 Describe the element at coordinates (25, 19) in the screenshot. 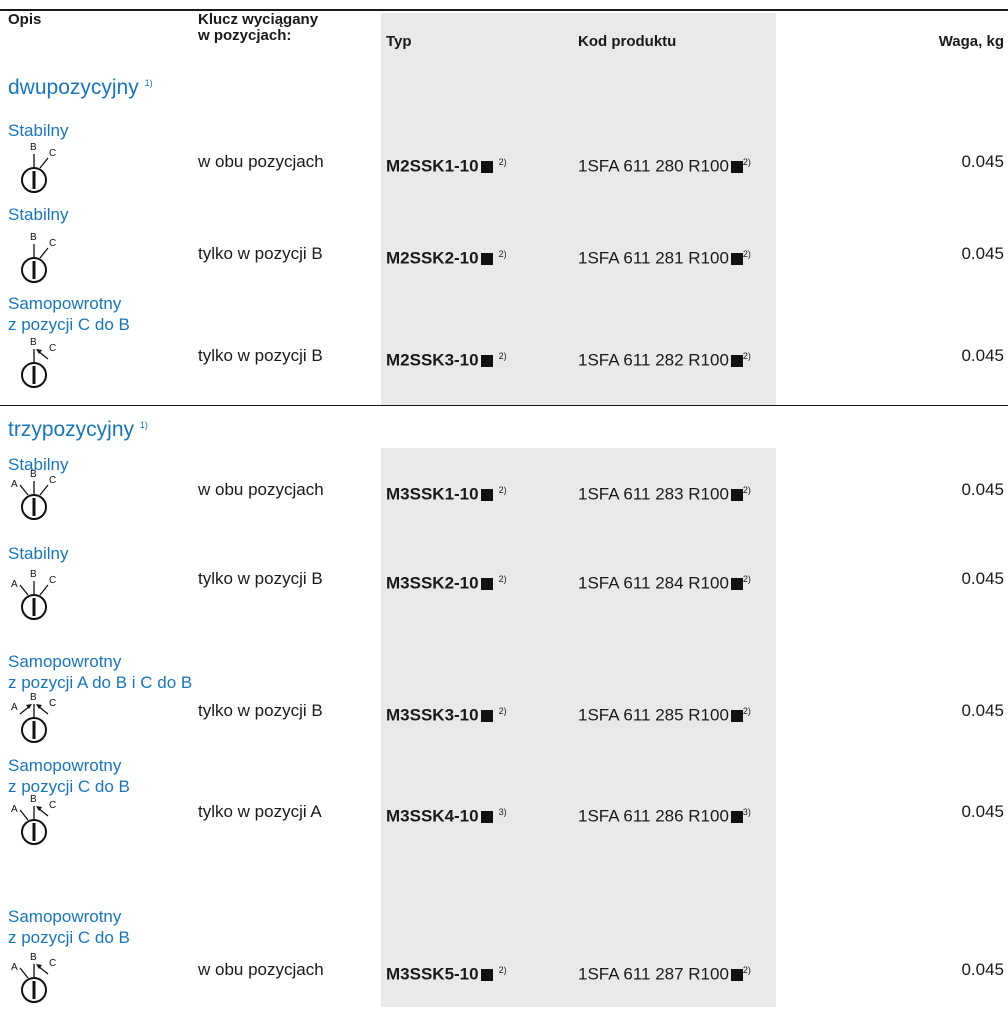

I see `header-opis: Opis` at that location.